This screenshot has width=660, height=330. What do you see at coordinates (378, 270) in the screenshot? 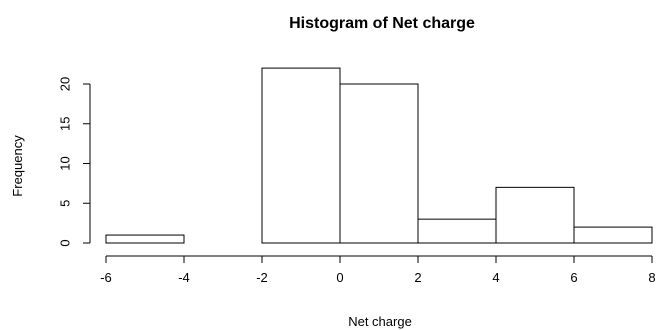
I see `x-axis: -6 -4 -2 0 2 4 6 8` at bounding box center [378, 270].